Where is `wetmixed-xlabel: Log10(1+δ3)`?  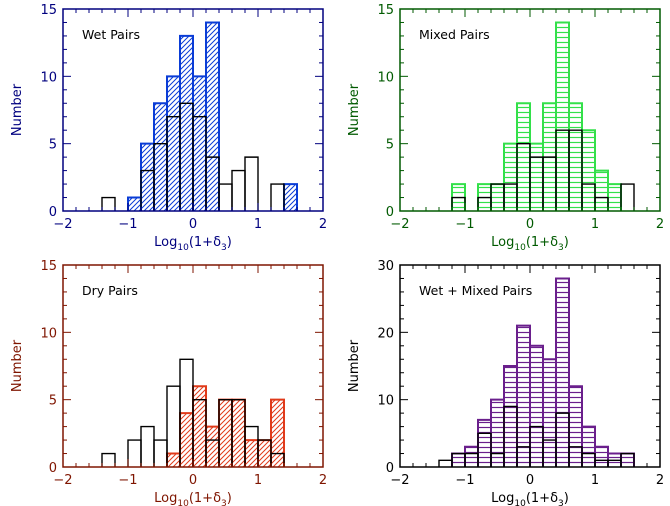 wetmixed-xlabel: Log10(1+δ3) is located at coordinates (530, 498).